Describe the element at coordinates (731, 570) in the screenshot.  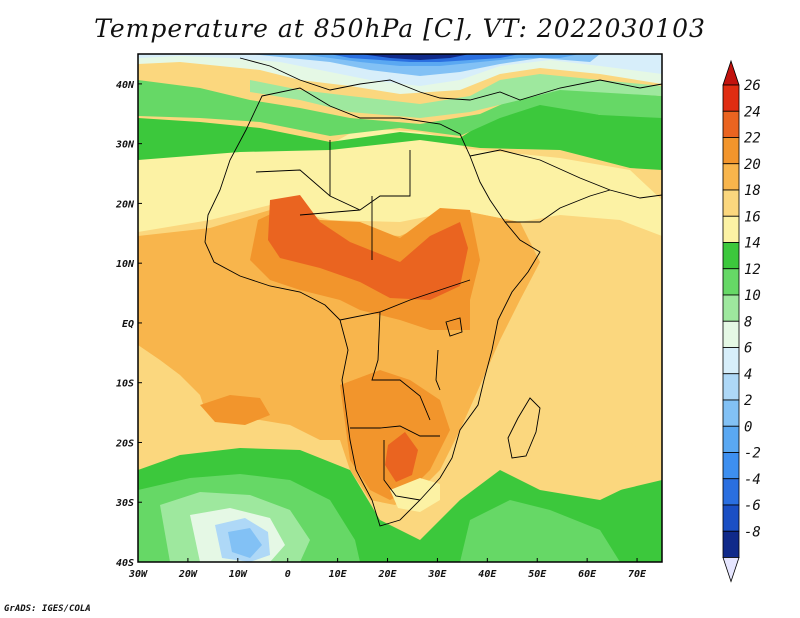
I see `colorbar-min-arrow` at that location.